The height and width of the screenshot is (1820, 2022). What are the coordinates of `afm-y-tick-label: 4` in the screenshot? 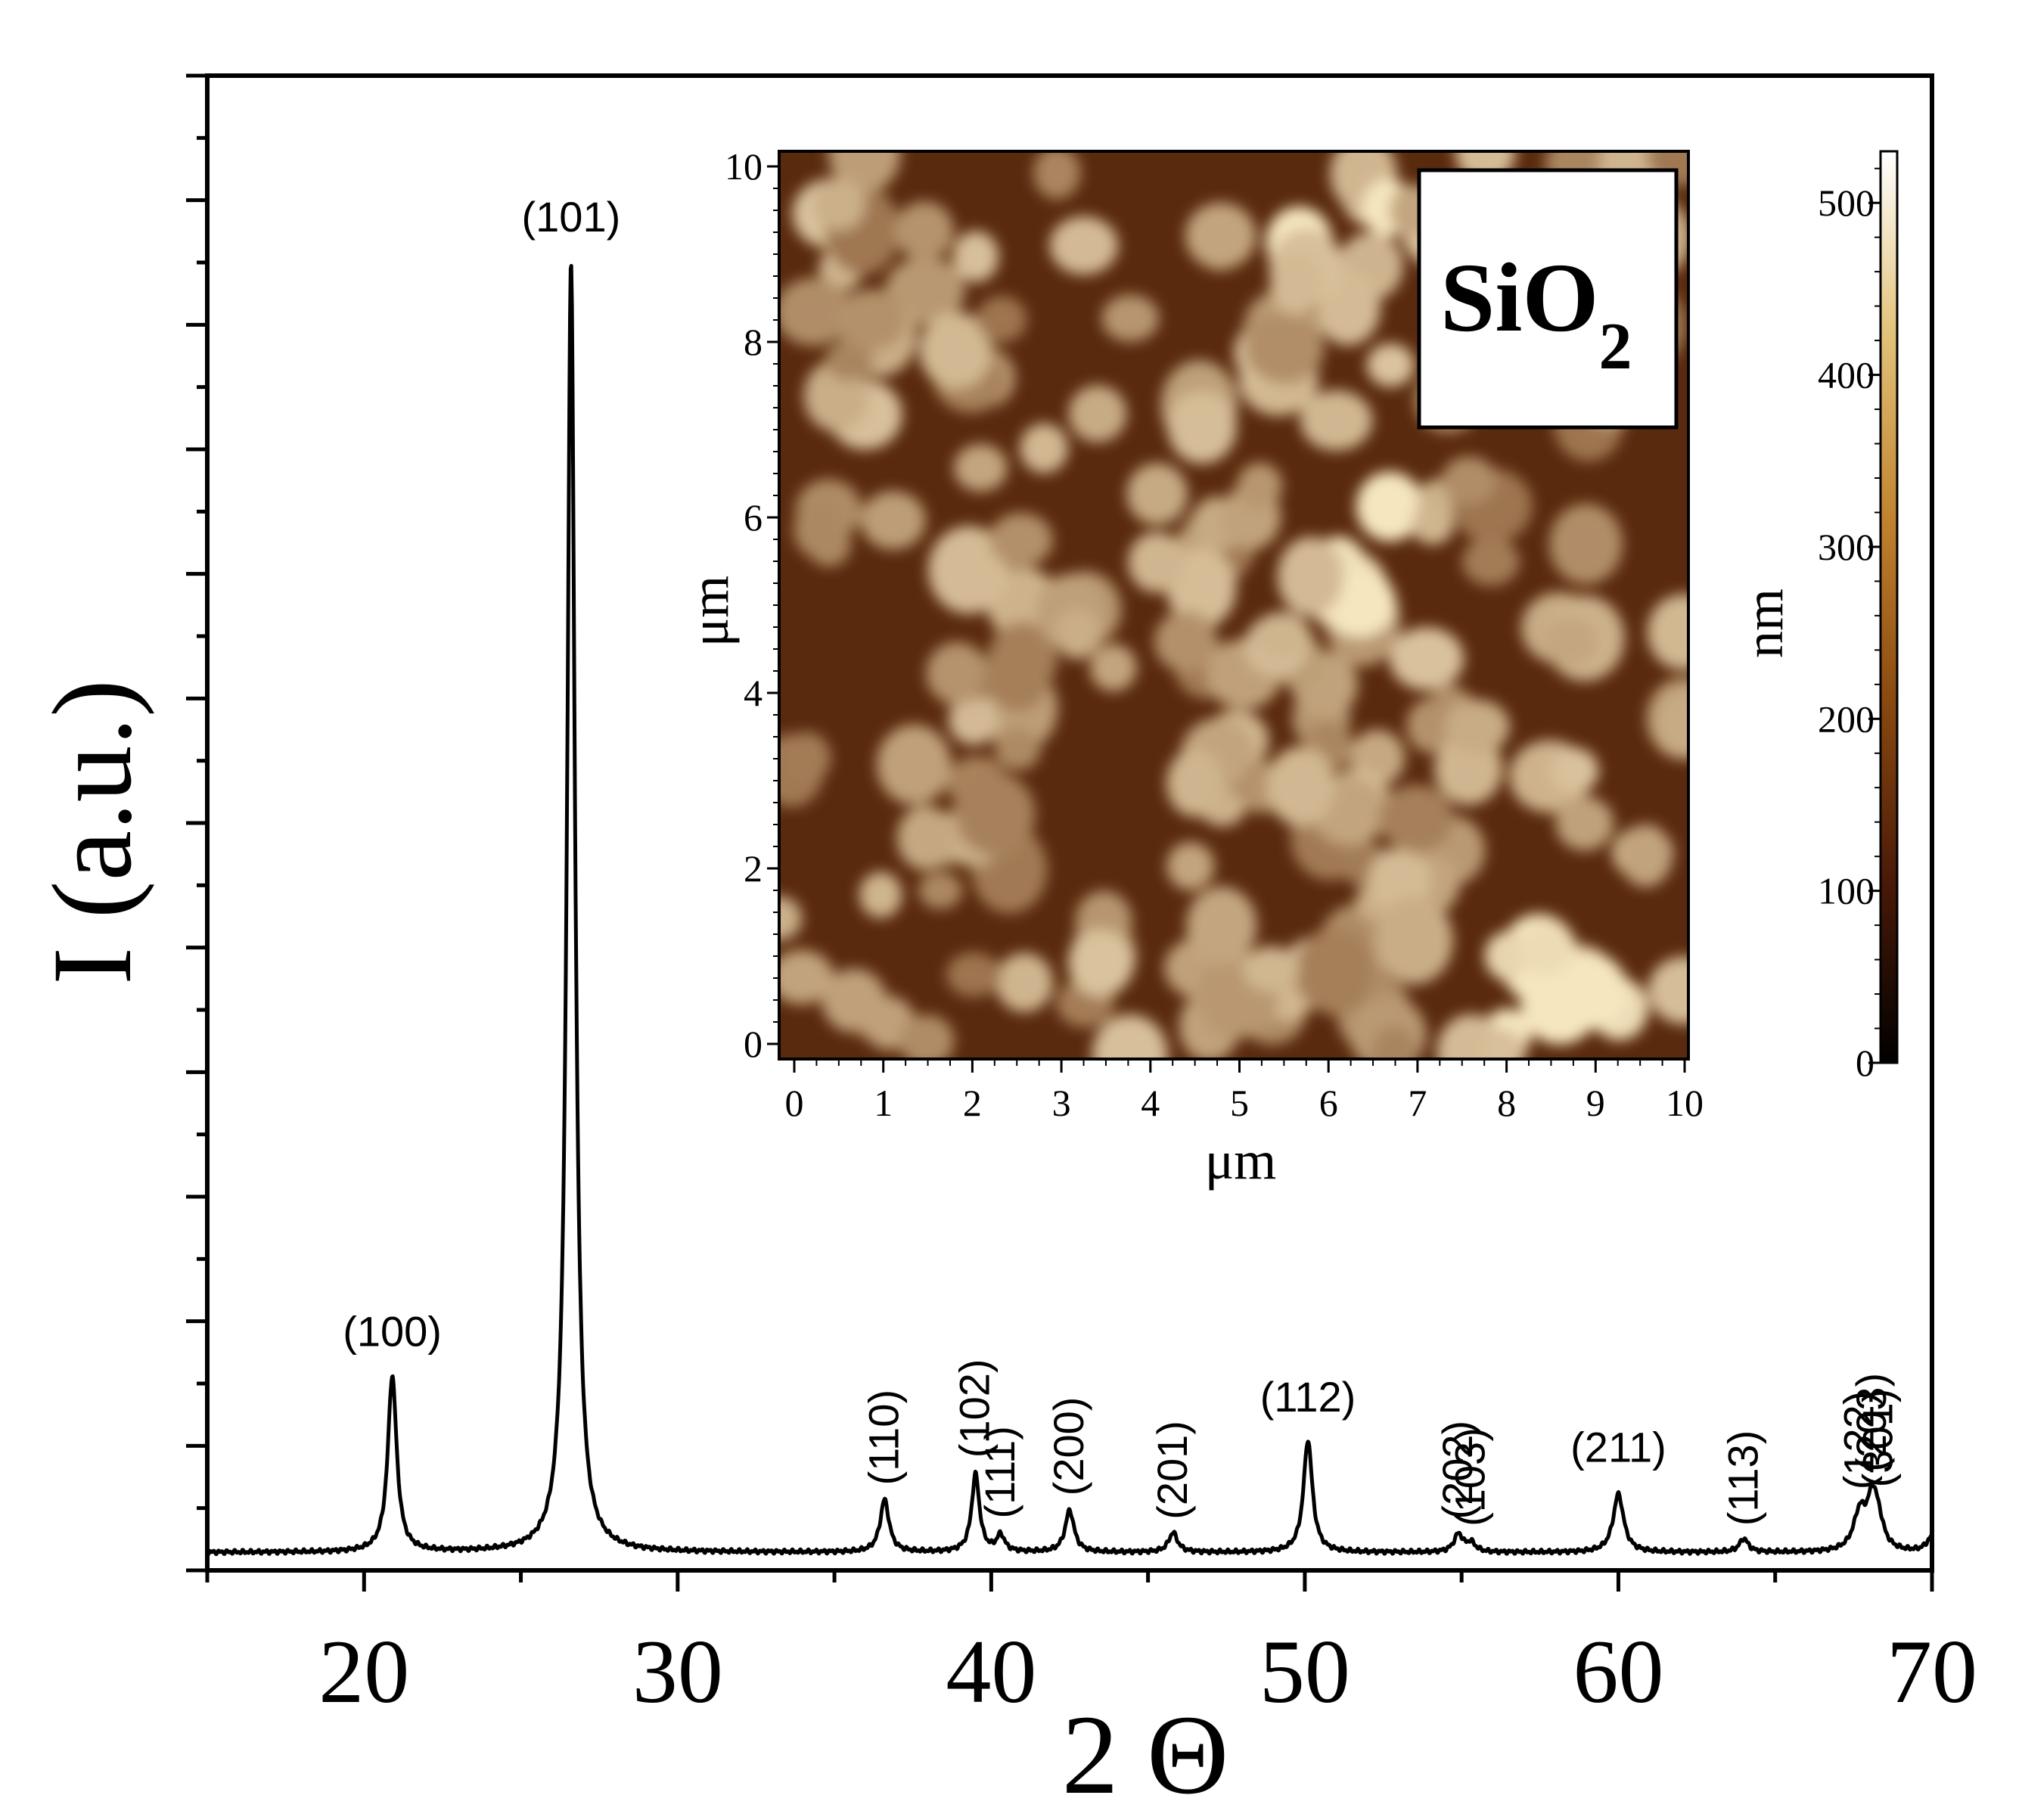 It's located at (753, 693).